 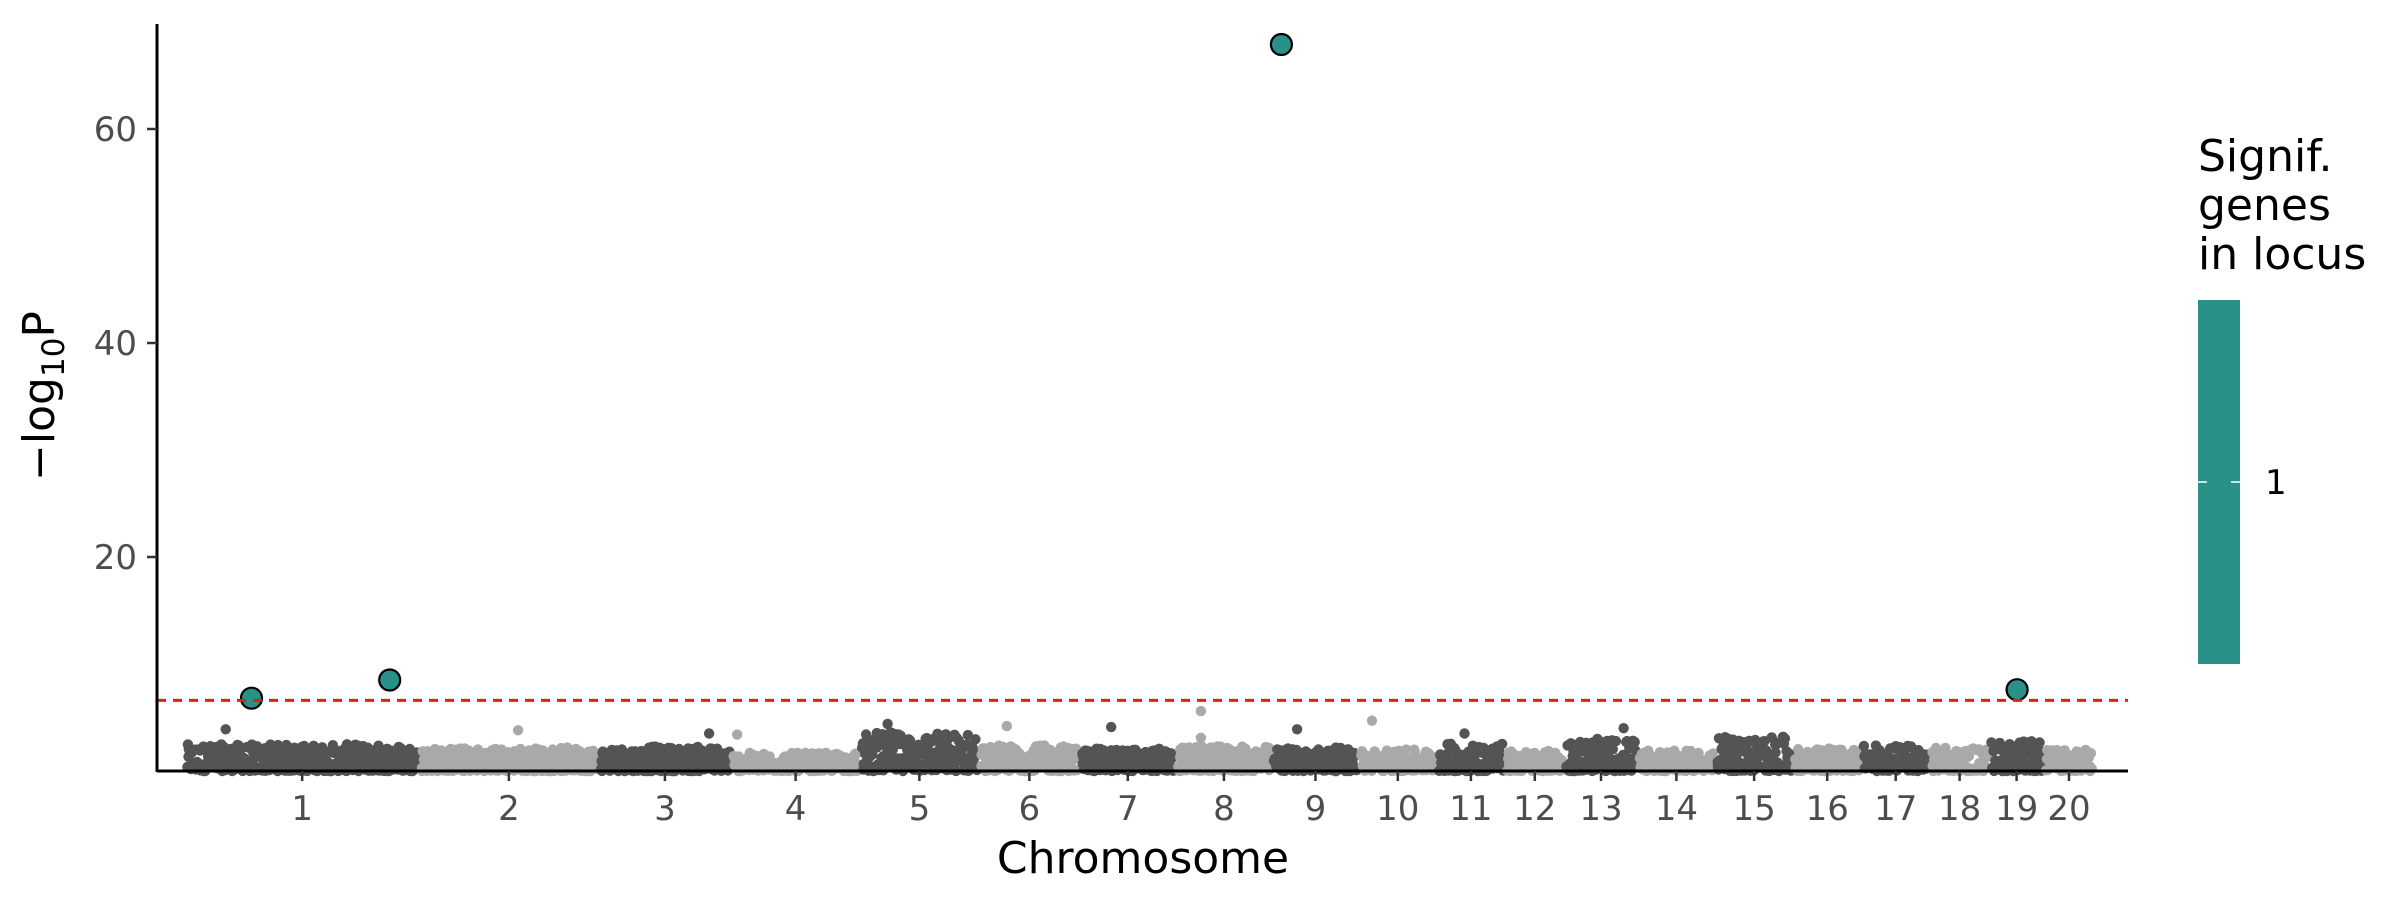 I want to click on legend-title-line: Signif., so click(x=2265, y=156).